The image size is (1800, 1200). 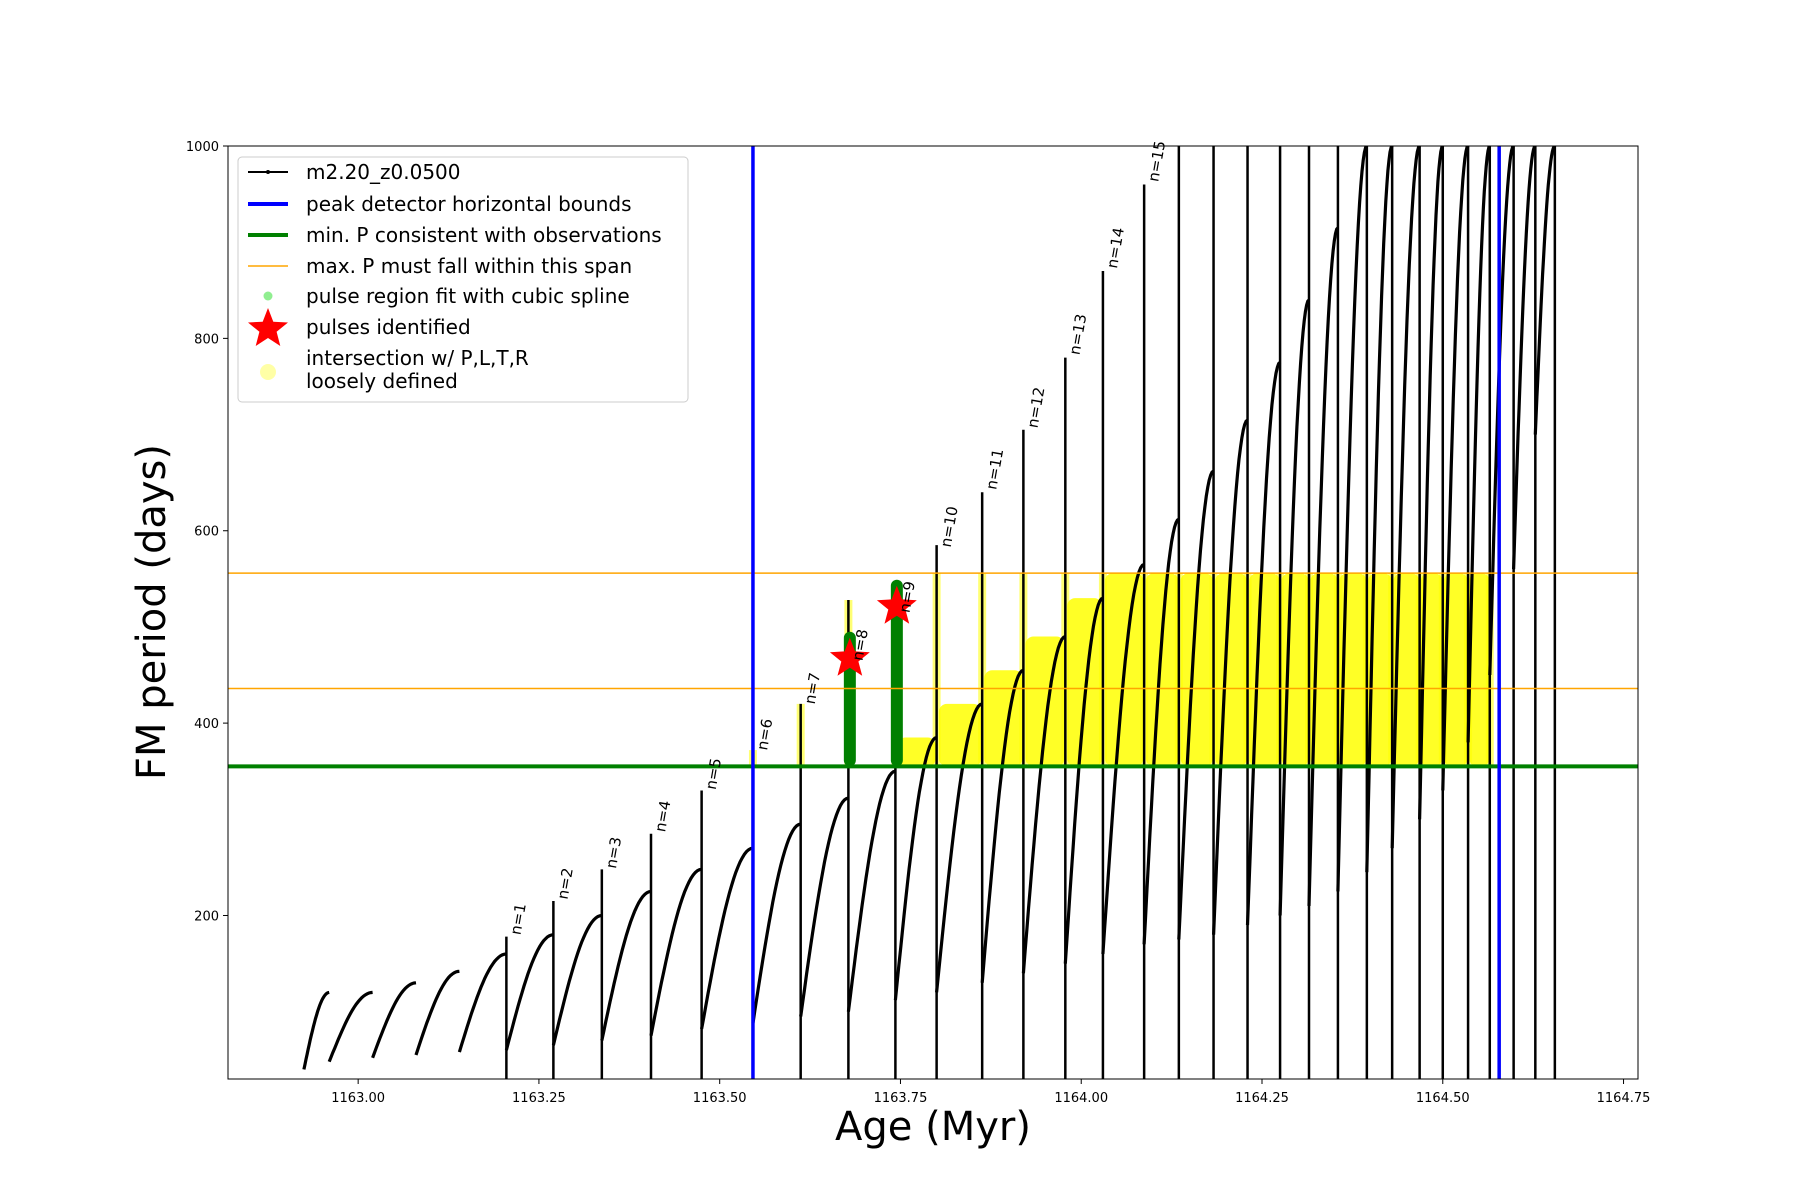 What do you see at coordinates (613, 853) in the screenshot?
I see `pulse-label: n=3` at bounding box center [613, 853].